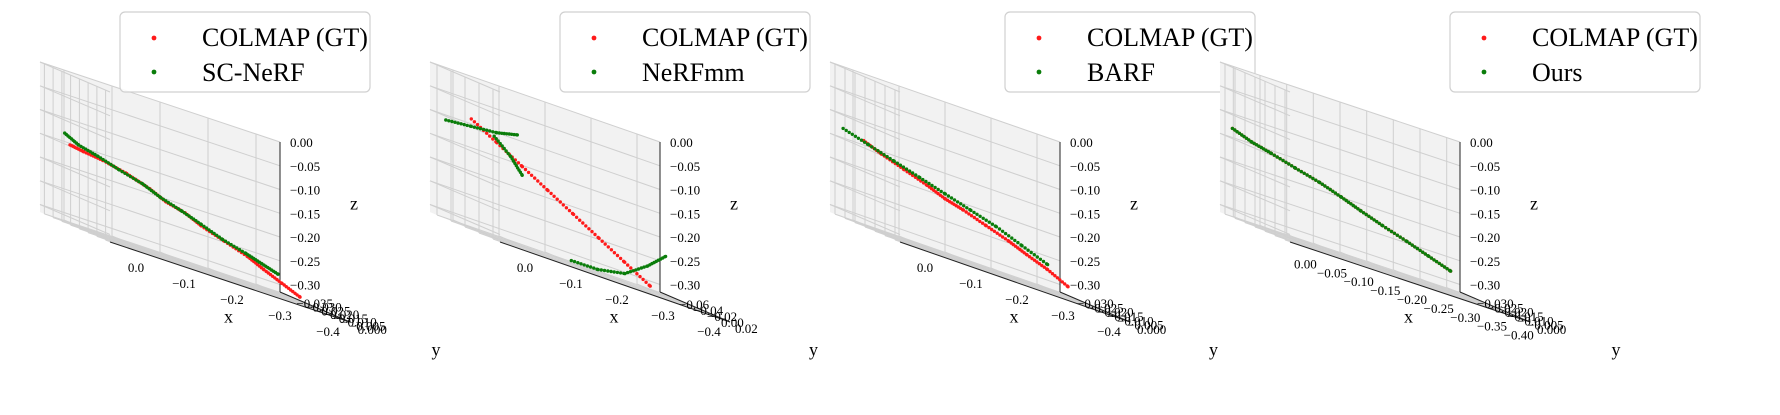 The image size is (1780, 415). Describe the element at coordinates (349, 318) in the screenshot. I see `y-tick-label: −0.015` at that location.